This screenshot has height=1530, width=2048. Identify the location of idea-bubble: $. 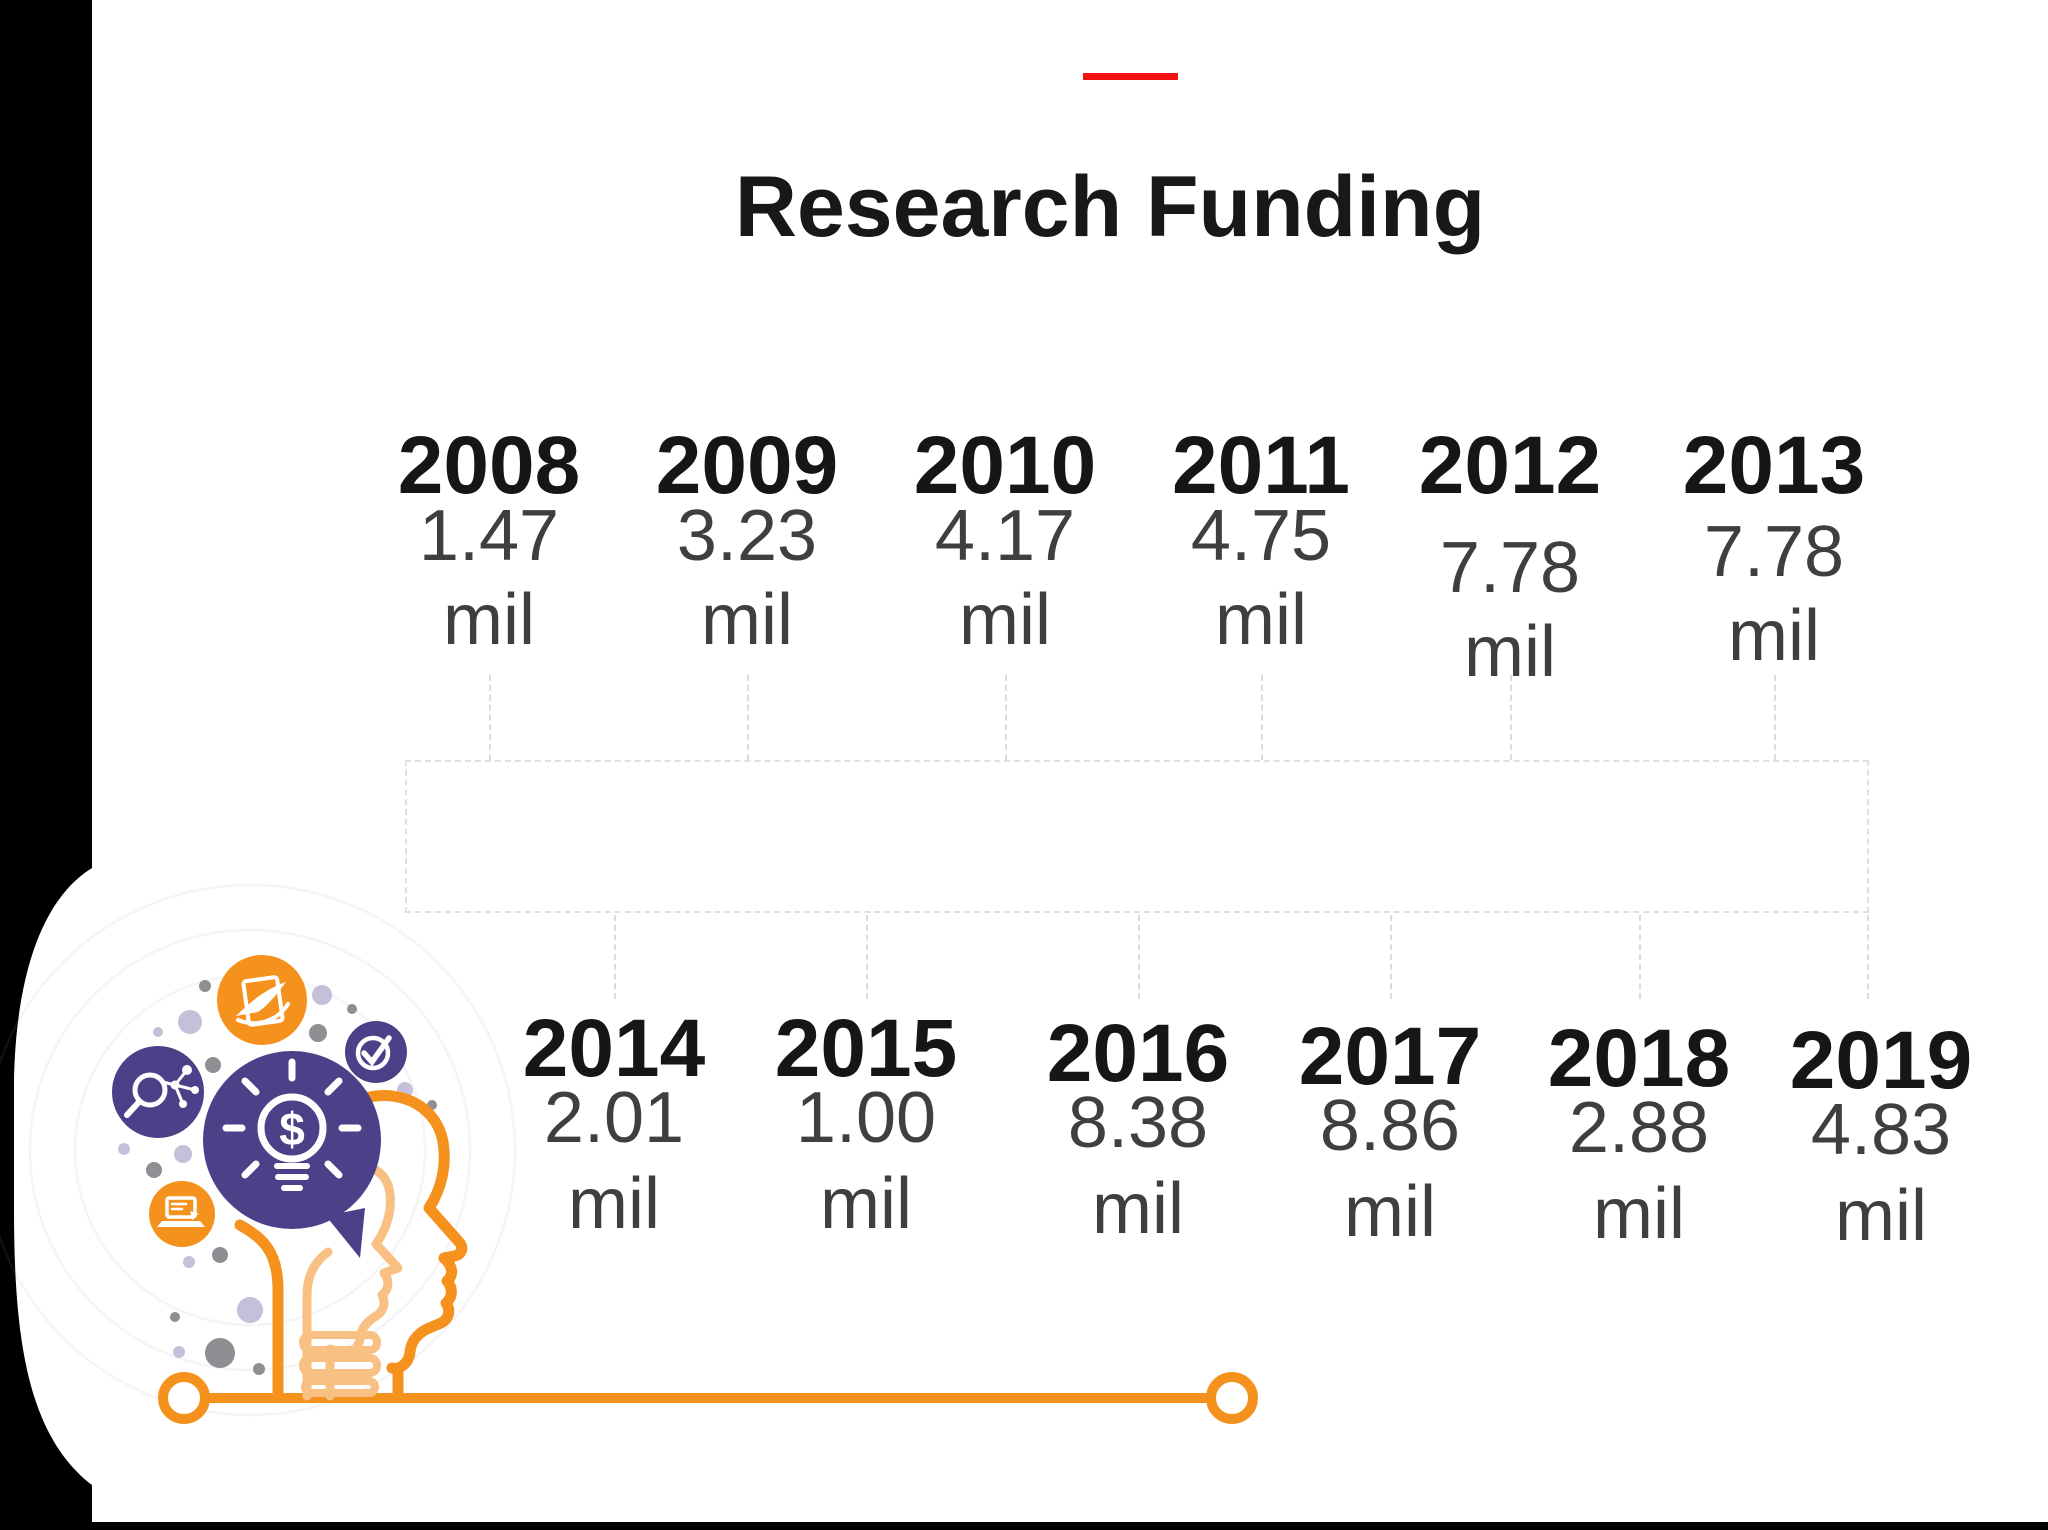
(292, 1154).